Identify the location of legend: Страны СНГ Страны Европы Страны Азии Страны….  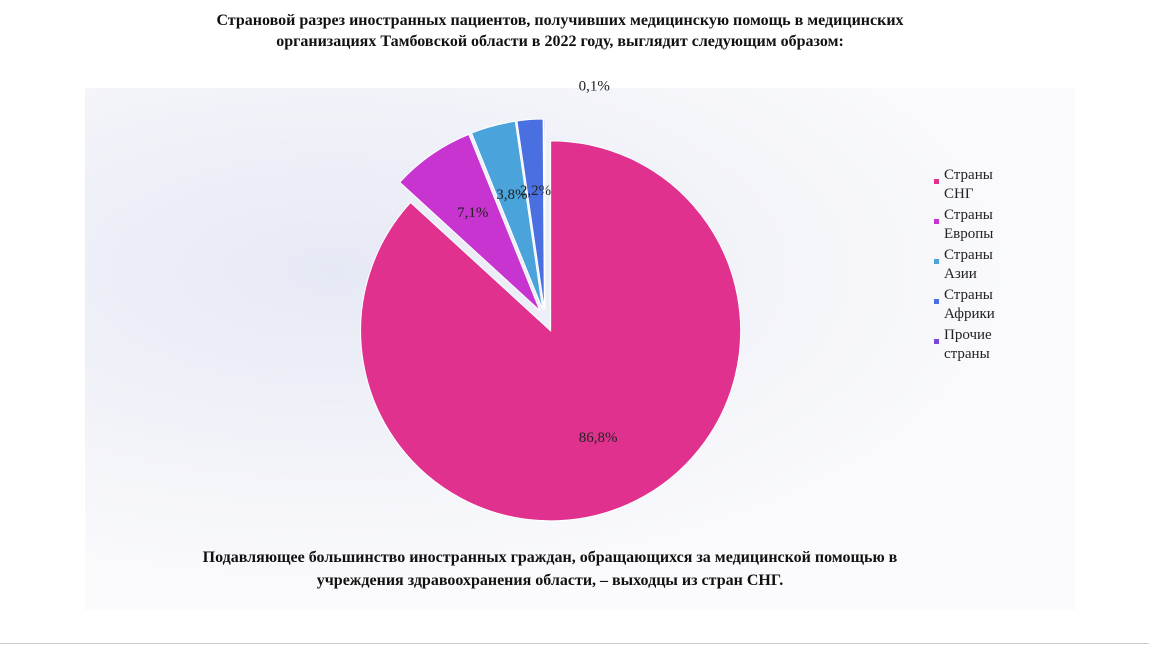
(974, 266).